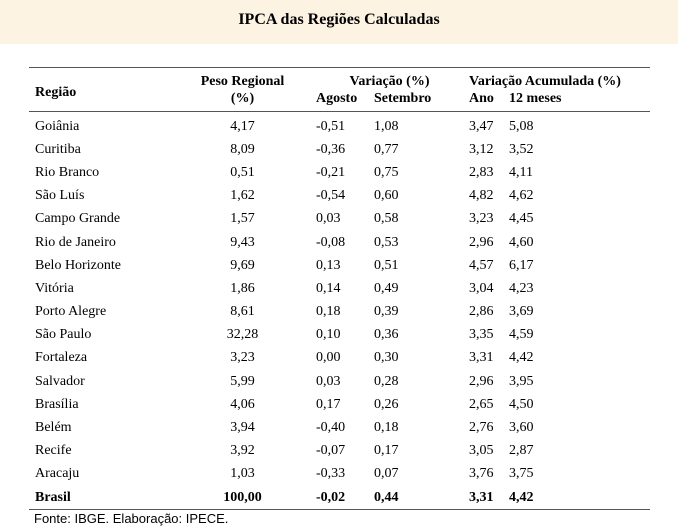 The image size is (678, 529). I want to click on cell-regiao: Goiânia, so click(57, 126).